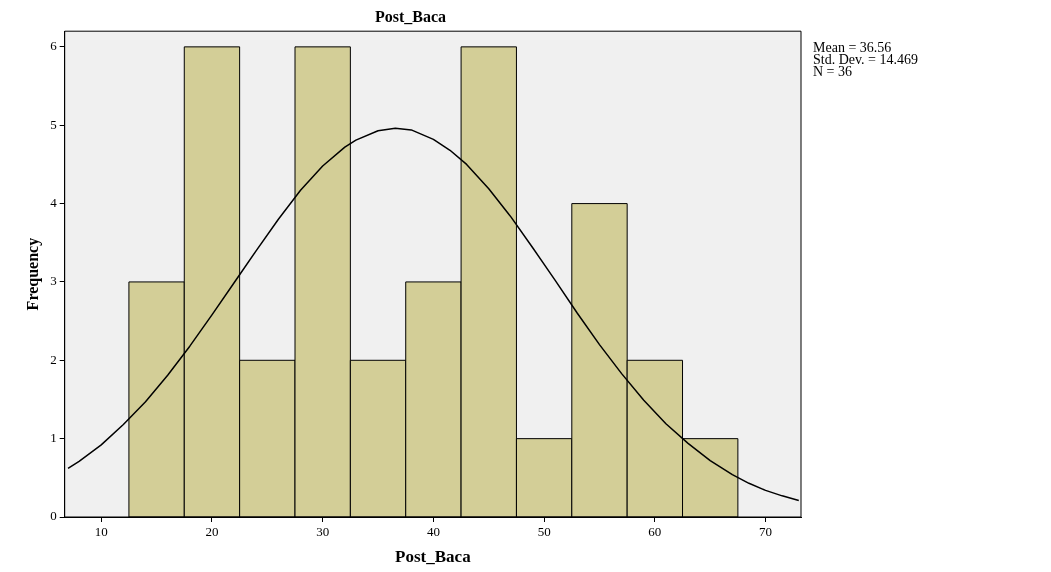  I want to click on y-tick-label: 3, so click(53, 281).